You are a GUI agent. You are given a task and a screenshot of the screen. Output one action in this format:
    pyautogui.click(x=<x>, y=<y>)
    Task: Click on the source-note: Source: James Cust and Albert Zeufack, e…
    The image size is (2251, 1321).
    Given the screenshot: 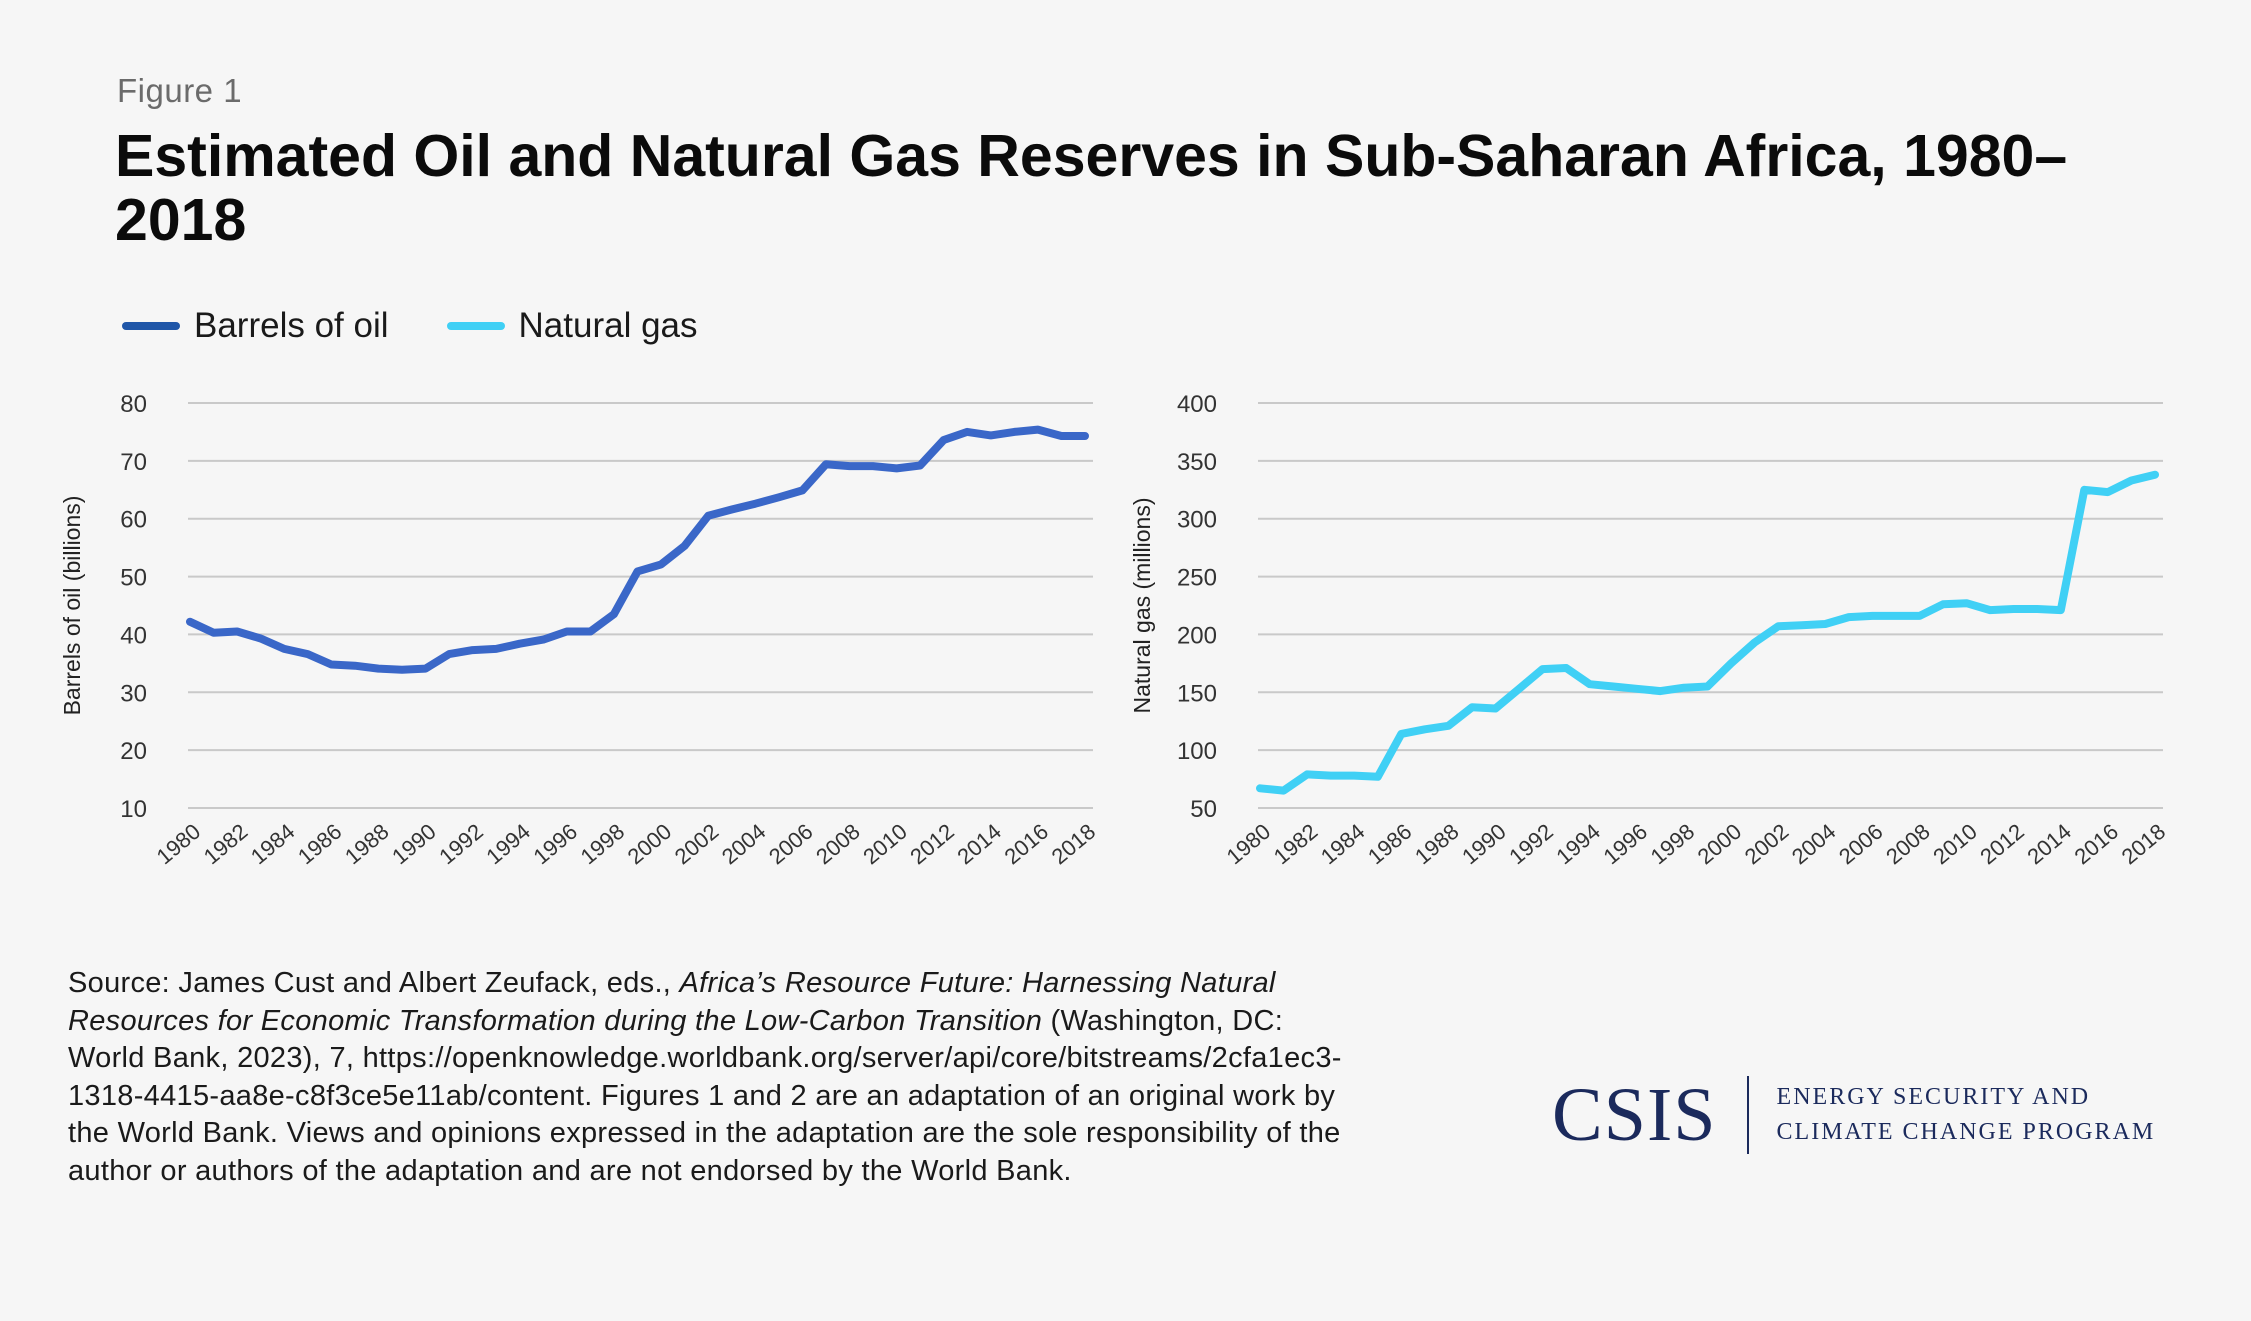 What is the action you would take?
    pyautogui.click(x=718, y=1077)
    